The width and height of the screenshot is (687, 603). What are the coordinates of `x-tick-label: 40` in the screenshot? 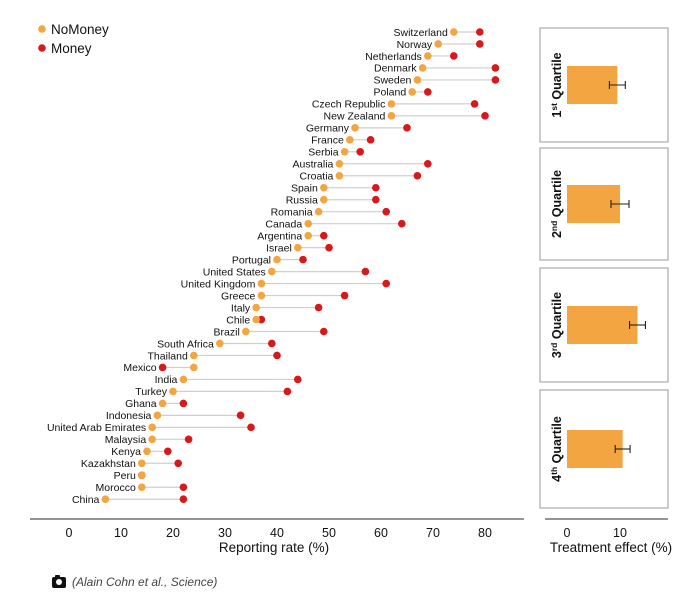 It's located at (277, 533).